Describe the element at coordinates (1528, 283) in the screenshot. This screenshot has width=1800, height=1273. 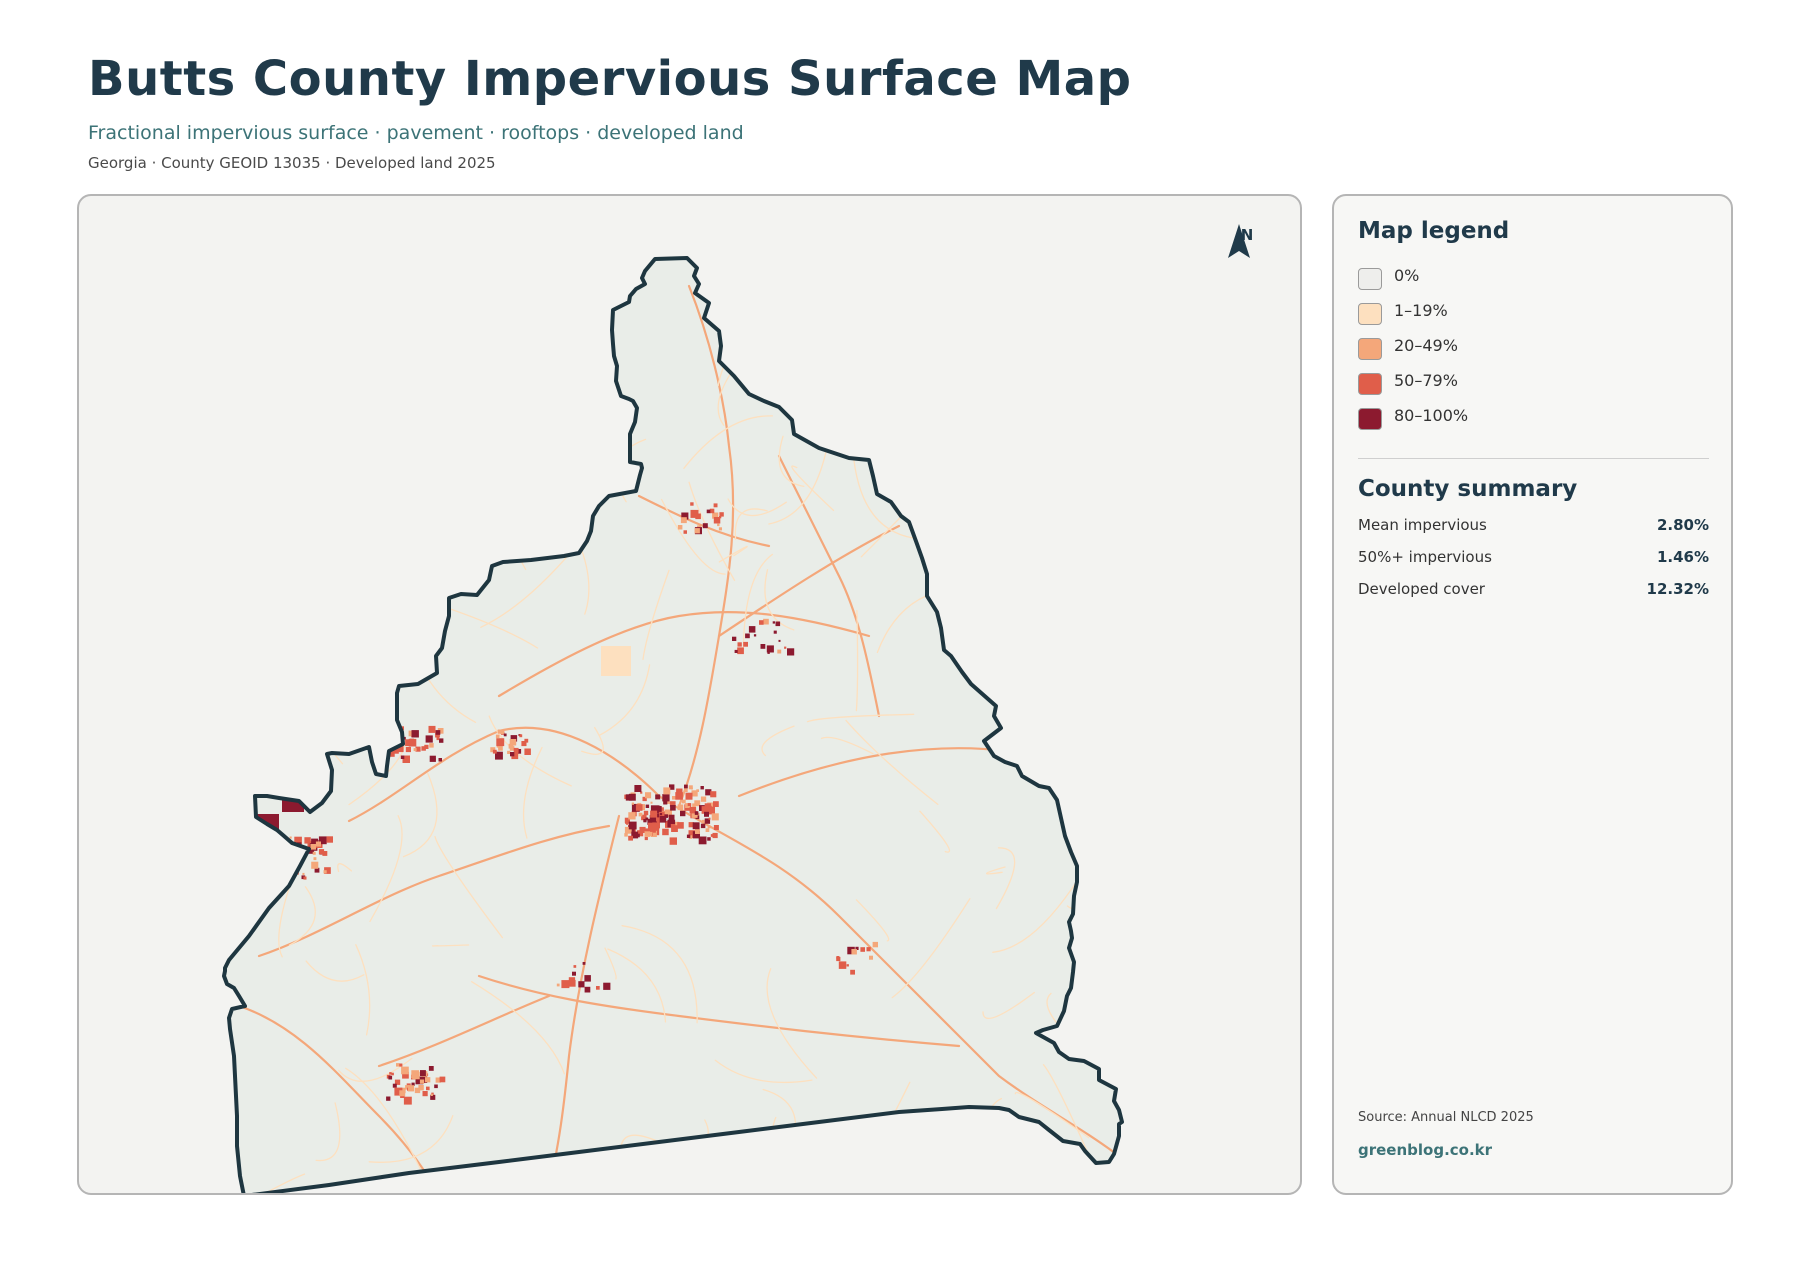
I see `legend-item: 0%` at that location.